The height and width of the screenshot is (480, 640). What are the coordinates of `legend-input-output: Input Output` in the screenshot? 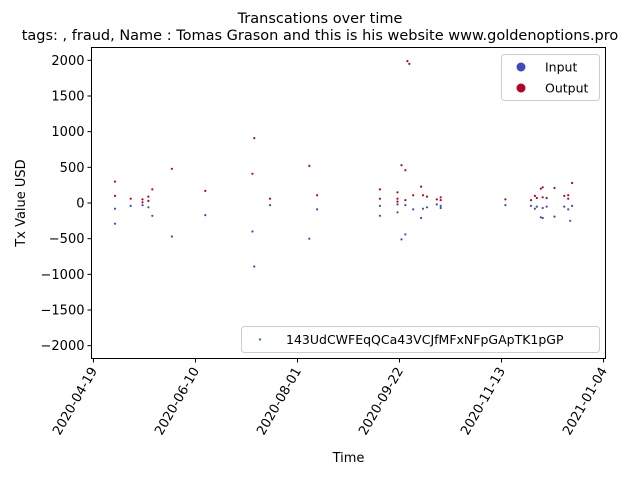 It's located at (550, 77).